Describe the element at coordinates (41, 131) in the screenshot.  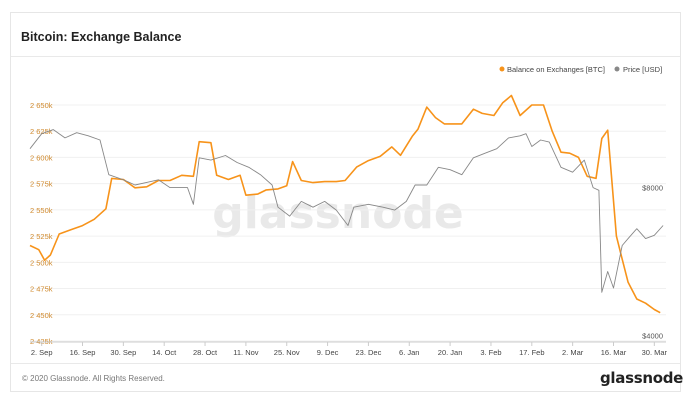
I see `y-left-tick-label: 2 625k` at that location.